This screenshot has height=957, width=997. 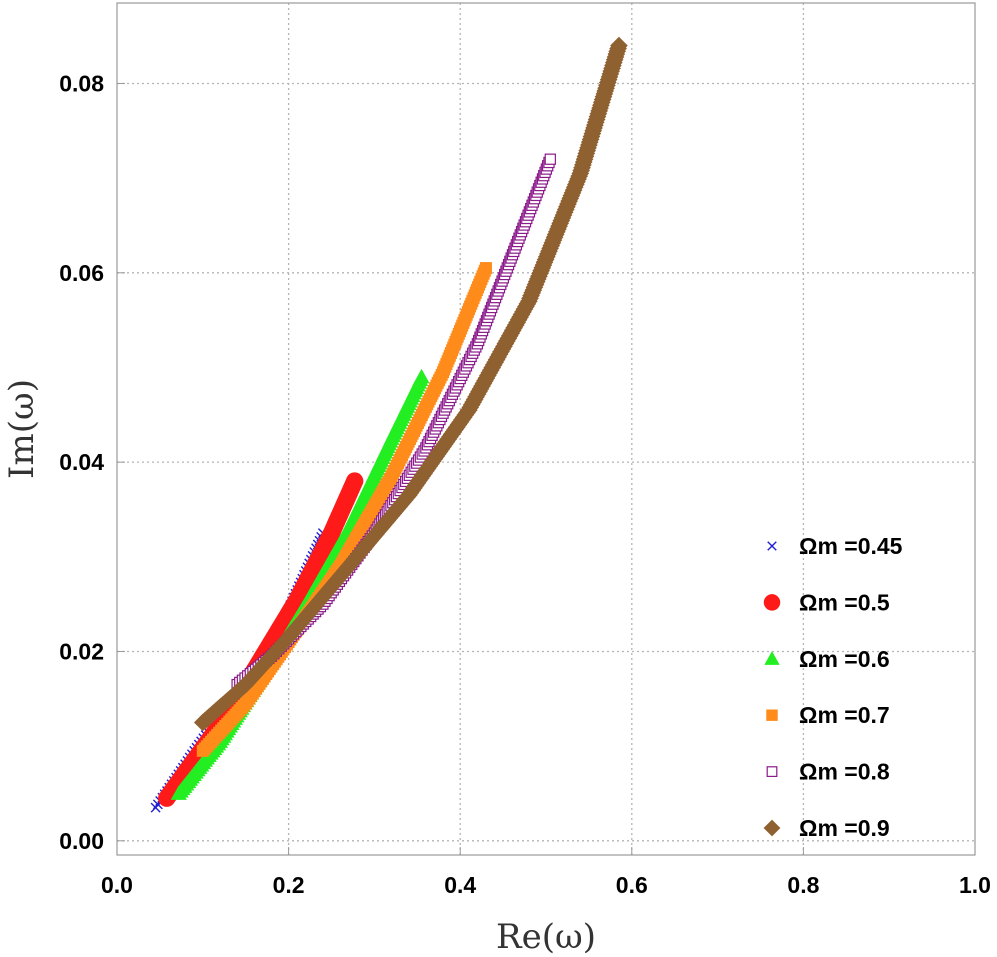 I want to click on legend-label: Ωm =0.6, so click(x=844, y=659).